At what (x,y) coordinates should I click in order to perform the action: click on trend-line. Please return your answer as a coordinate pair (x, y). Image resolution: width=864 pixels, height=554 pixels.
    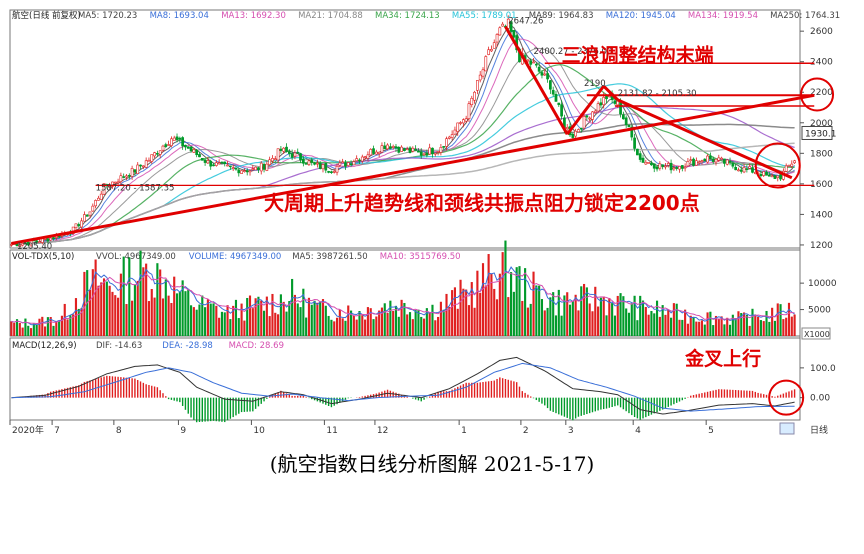
    Looking at the image, I should click on (585, 110).